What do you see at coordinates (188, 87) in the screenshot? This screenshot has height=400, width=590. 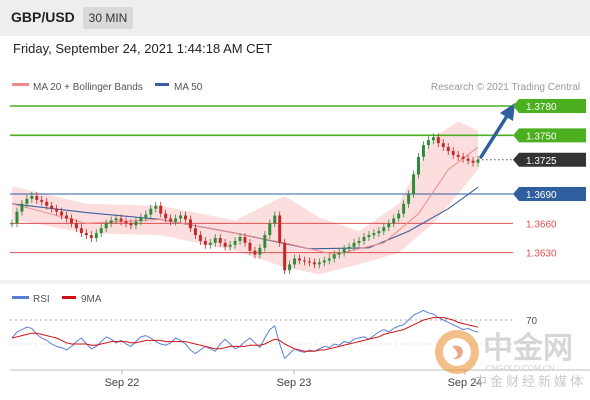 I see `ma50-legend-label: MA 50` at bounding box center [188, 87].